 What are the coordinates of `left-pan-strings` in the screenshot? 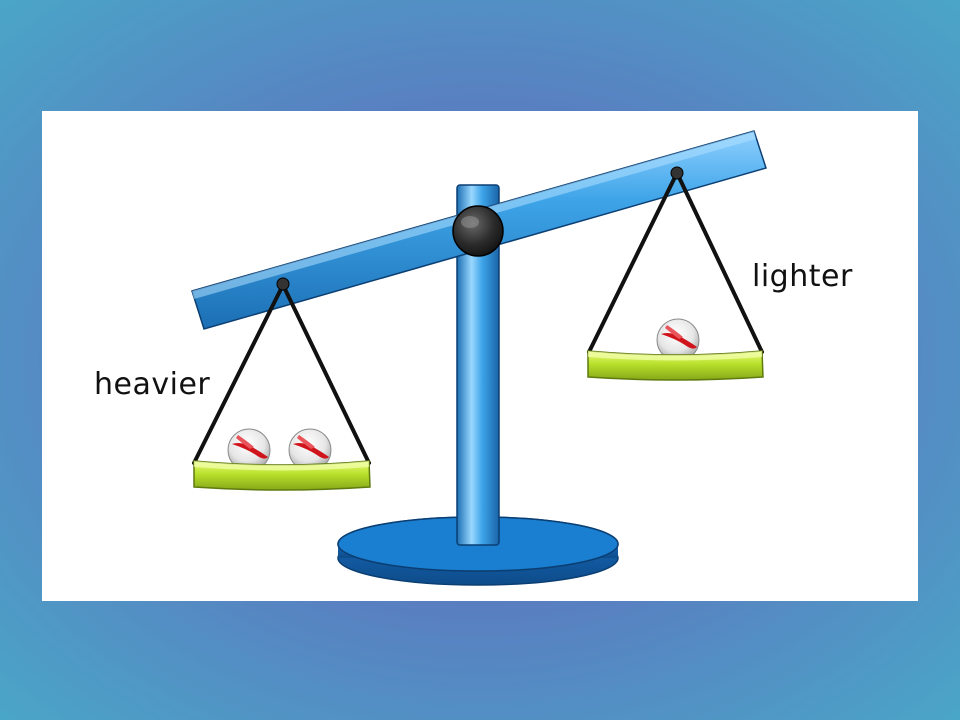 It's located at (281, 371).